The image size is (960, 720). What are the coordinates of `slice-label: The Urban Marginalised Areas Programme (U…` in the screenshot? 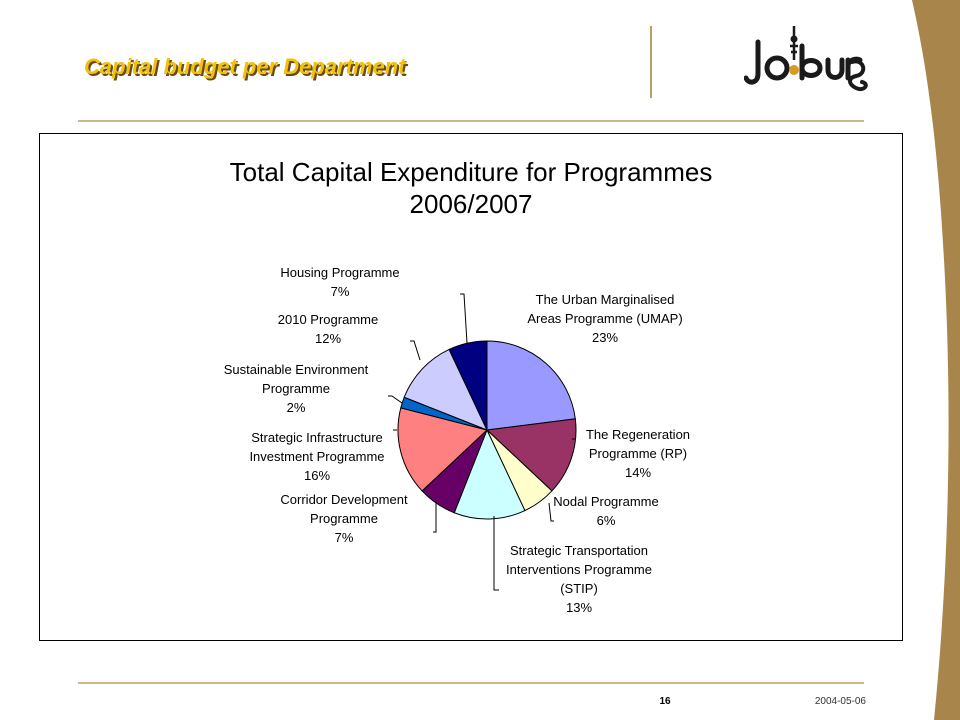 It's located at (604, 318).